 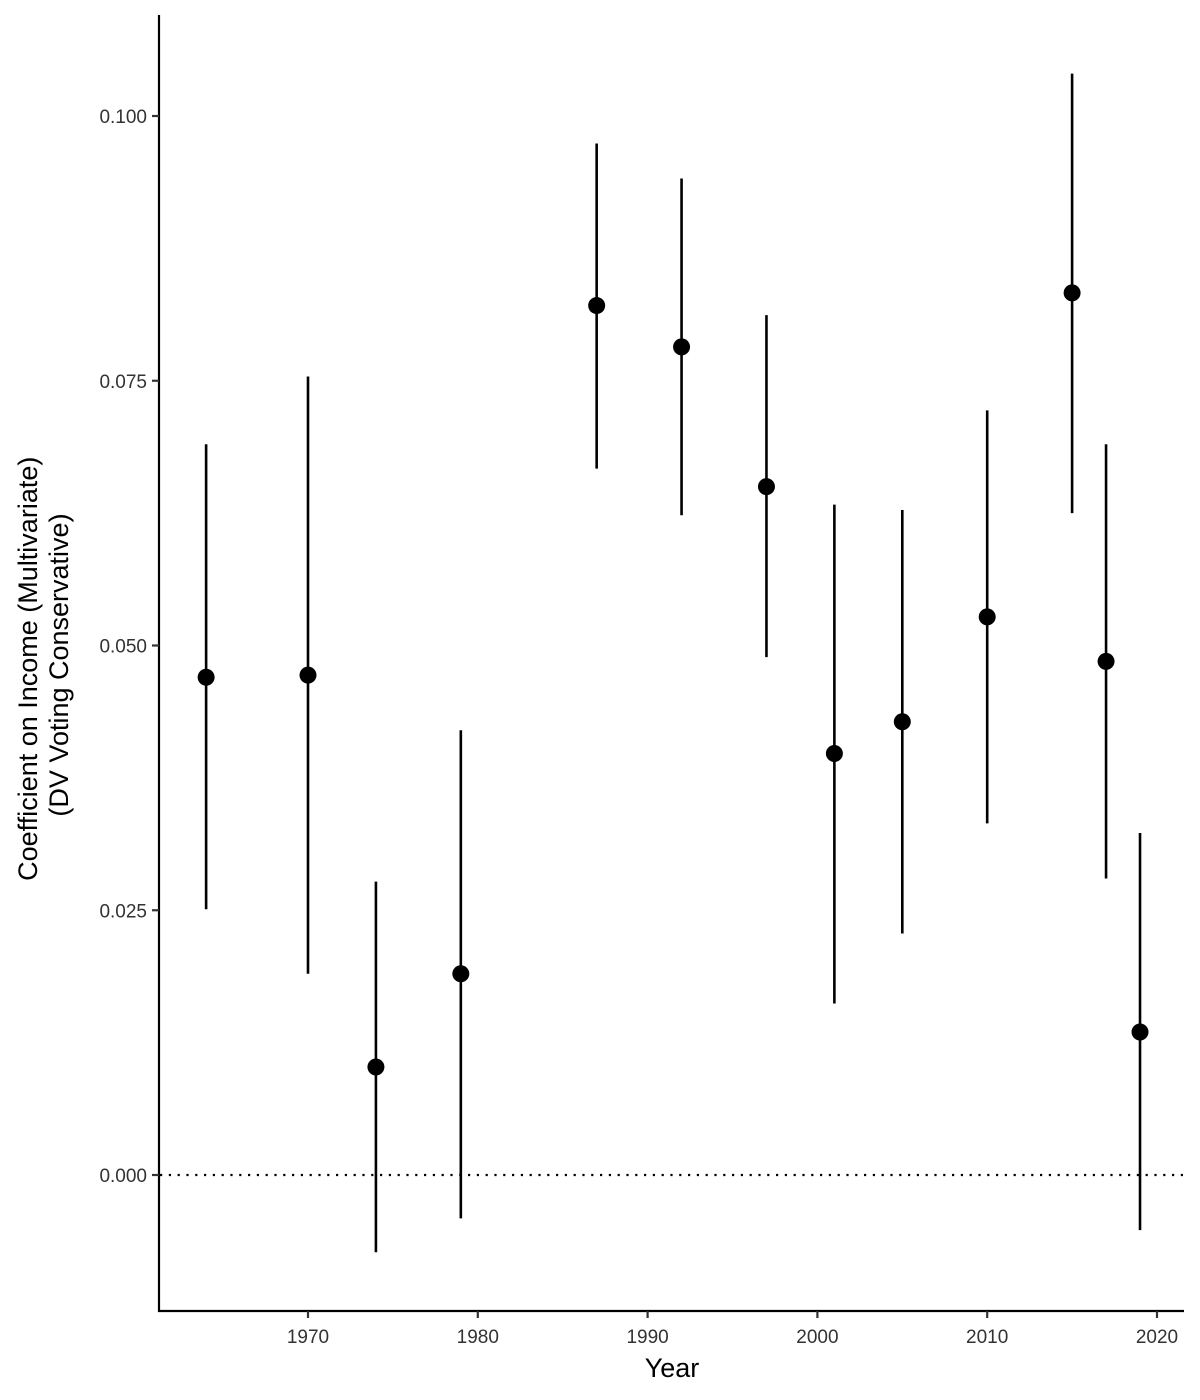 What do you see at coordinates (123, 911) in the screenshot?
I see `y-tick-label: 0.025` at bounding box center [123, 911].